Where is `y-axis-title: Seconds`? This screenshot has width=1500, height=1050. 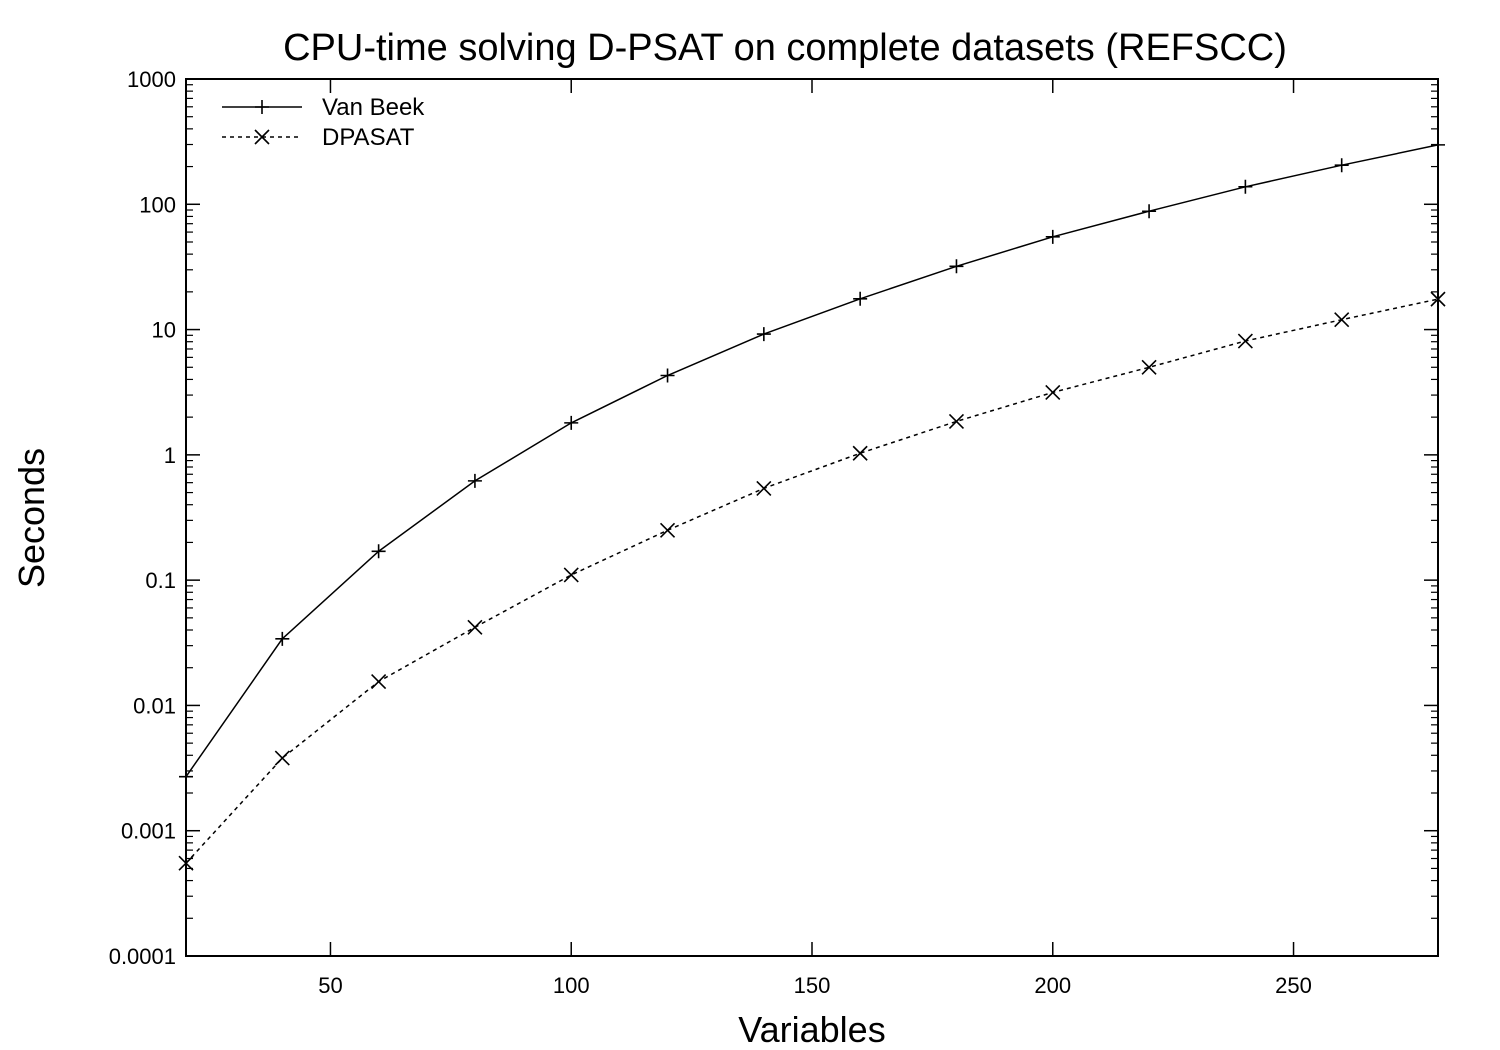
y-axis-title: Seconds is located at coordinates (31, 518).